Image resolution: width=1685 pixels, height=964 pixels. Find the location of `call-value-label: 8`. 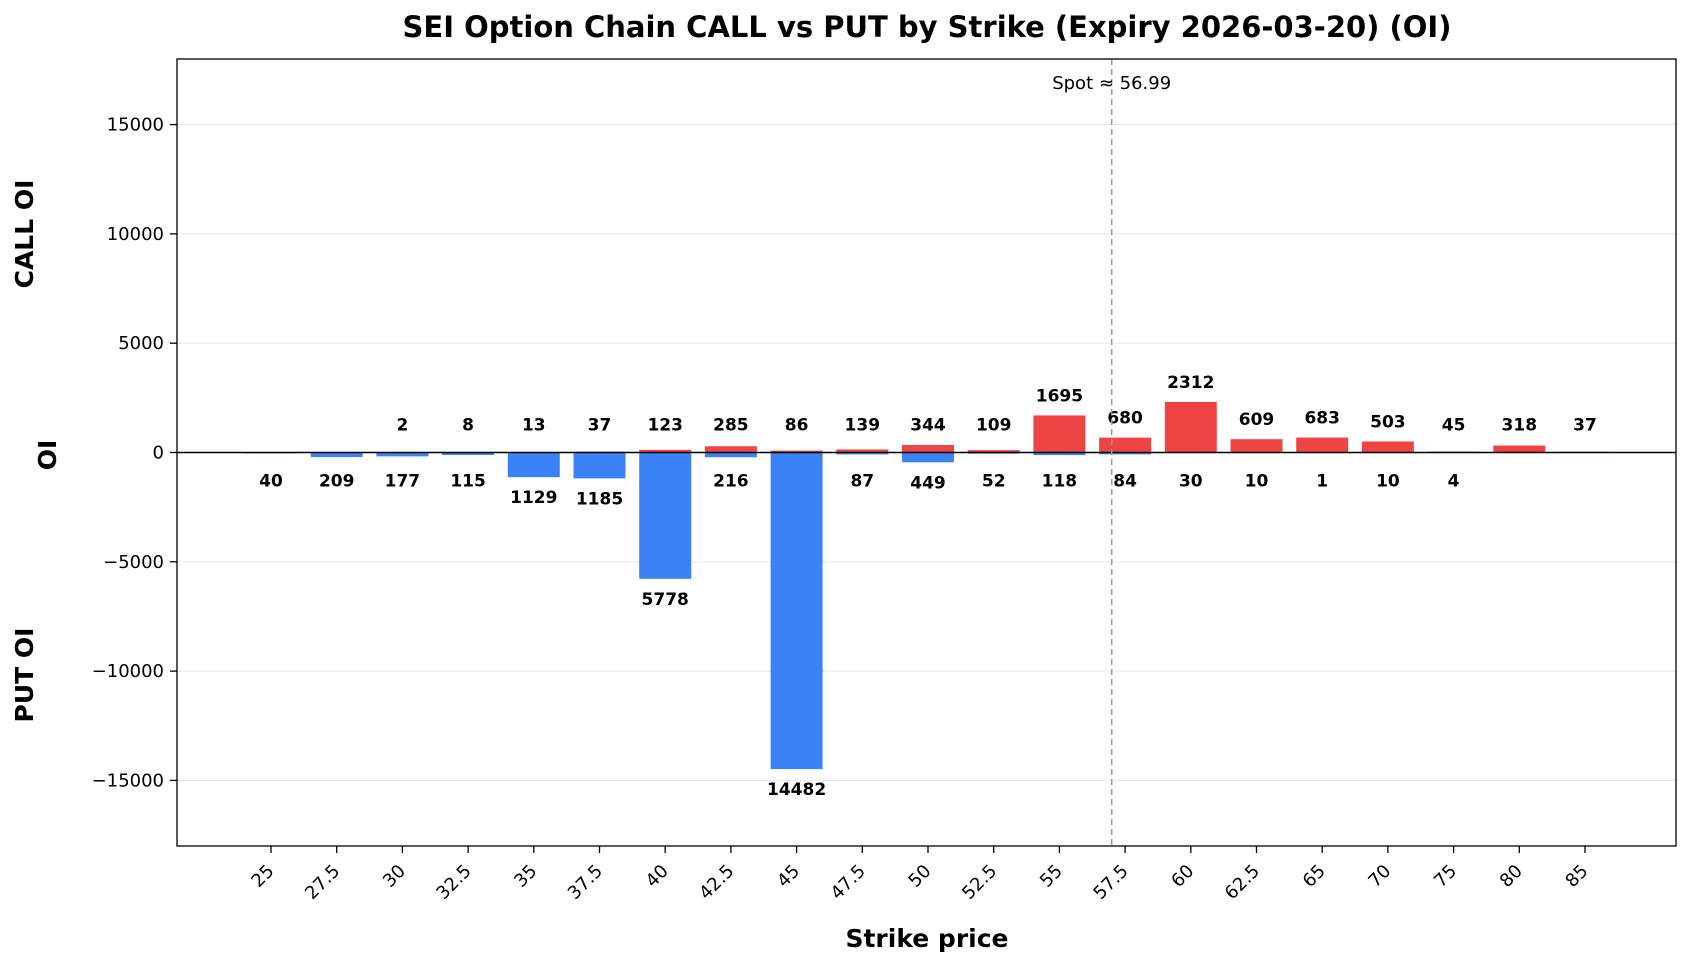

call-value-label: 8 is located at coordinates (468, 426).